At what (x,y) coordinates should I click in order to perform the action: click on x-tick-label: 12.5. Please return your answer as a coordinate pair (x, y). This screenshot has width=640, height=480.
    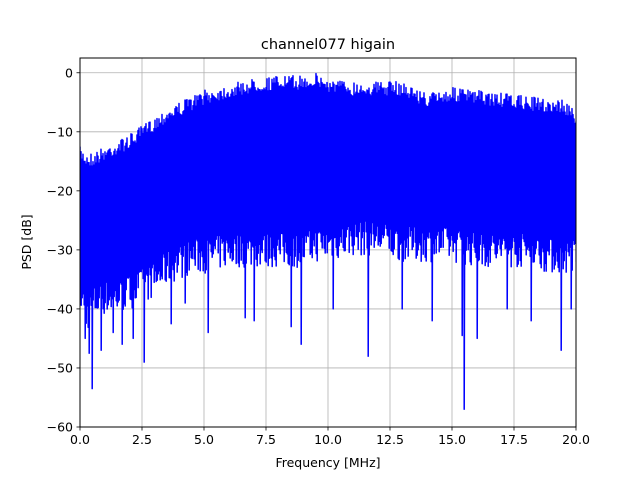
    Looking at the image, I should click on (390, 439).